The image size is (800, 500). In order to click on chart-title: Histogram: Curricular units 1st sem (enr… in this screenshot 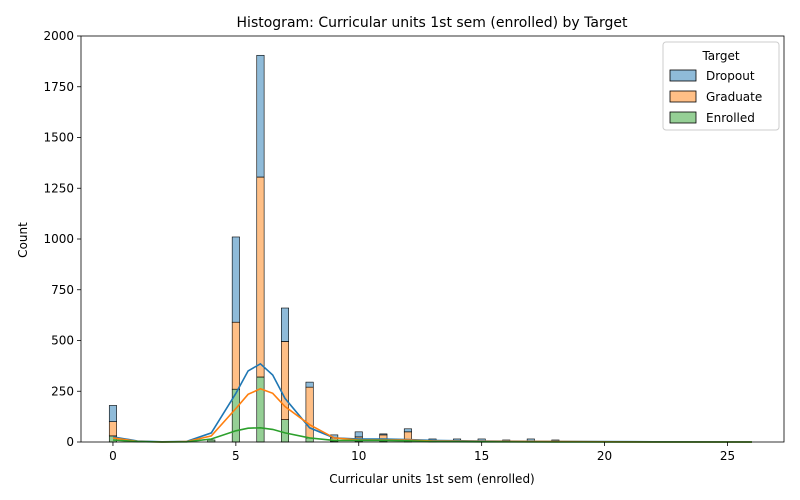, I will do `click(432, 23)`.